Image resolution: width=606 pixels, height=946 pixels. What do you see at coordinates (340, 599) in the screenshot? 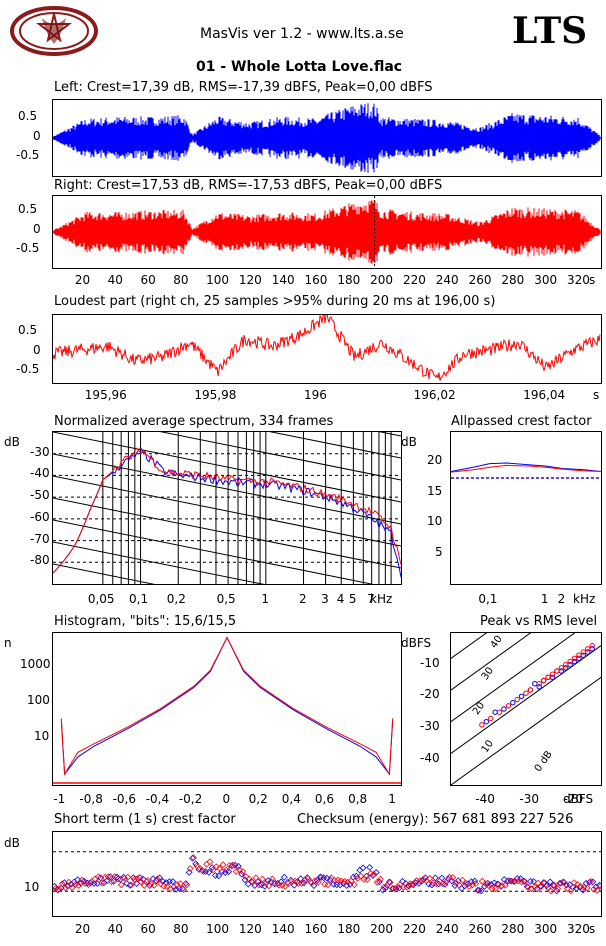
I see `x-tick-label: 4` at bounding box center [340, 599].